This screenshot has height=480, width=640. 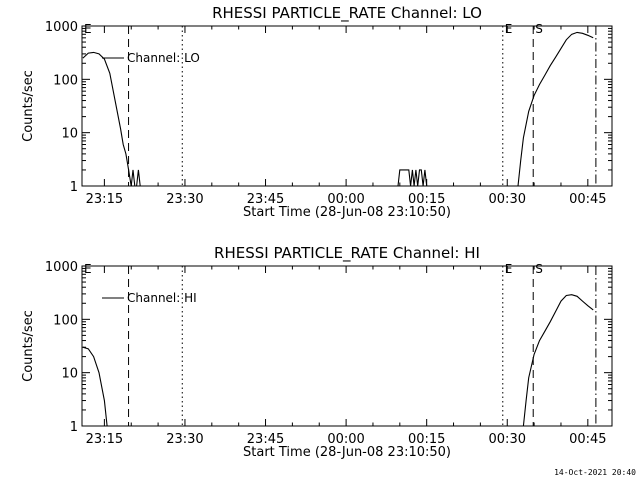 What do you see at coordinates (28, 106) in the screenshot?
I see `y-axis-label-0: Counts/sec` at bounding box center [28, 106].